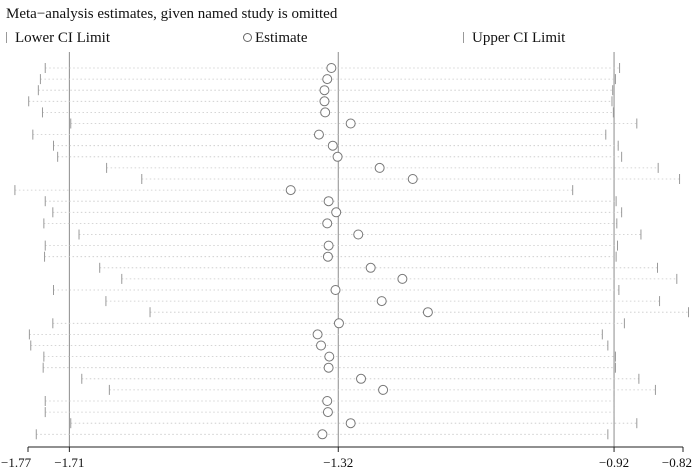  What do you see at coordinates (338, 462) in the screenshot?
I see `x-tick-label: −1.32` at bounding box center [338, 462].